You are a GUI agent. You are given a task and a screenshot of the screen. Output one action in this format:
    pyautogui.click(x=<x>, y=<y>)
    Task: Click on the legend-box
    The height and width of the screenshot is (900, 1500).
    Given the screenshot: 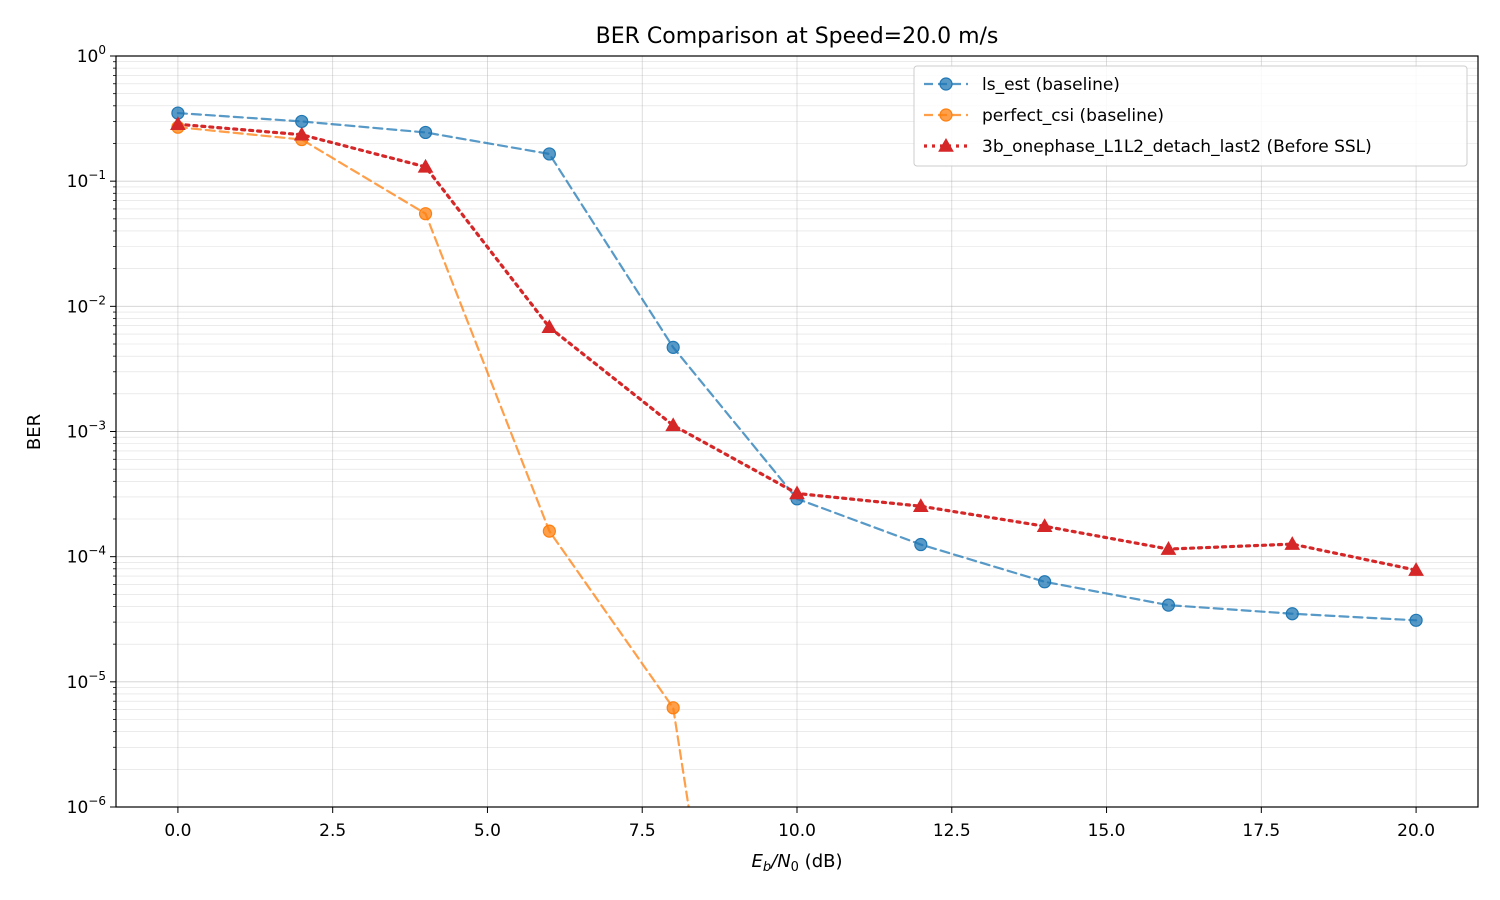 What is the action you would take?
    pyautogui.click(x=1190, y=116)
    